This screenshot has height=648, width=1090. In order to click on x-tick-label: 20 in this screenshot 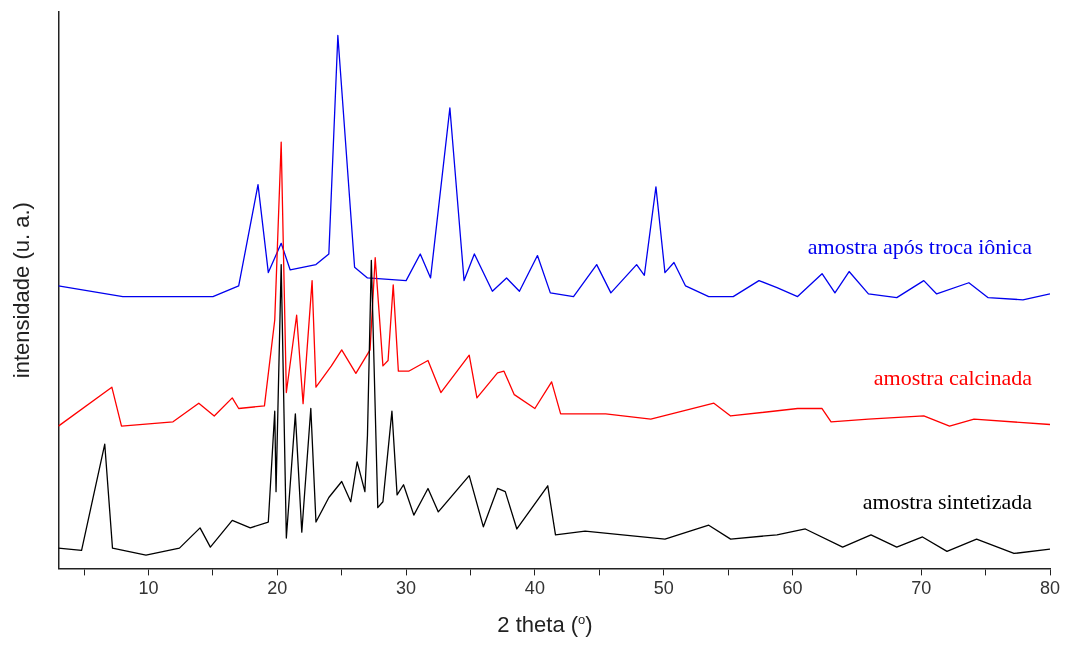, I will do `click(277, 588)`.